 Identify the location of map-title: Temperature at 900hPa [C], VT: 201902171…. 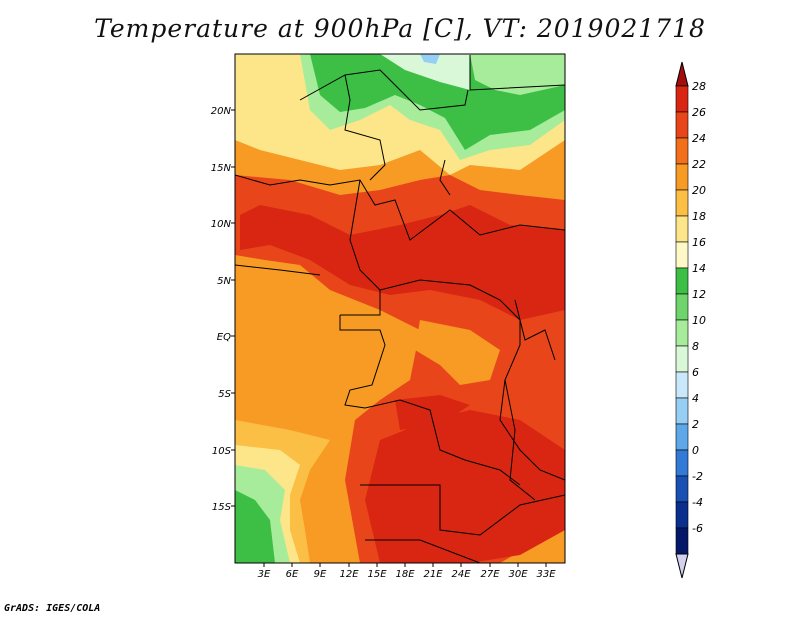
(400, 28).